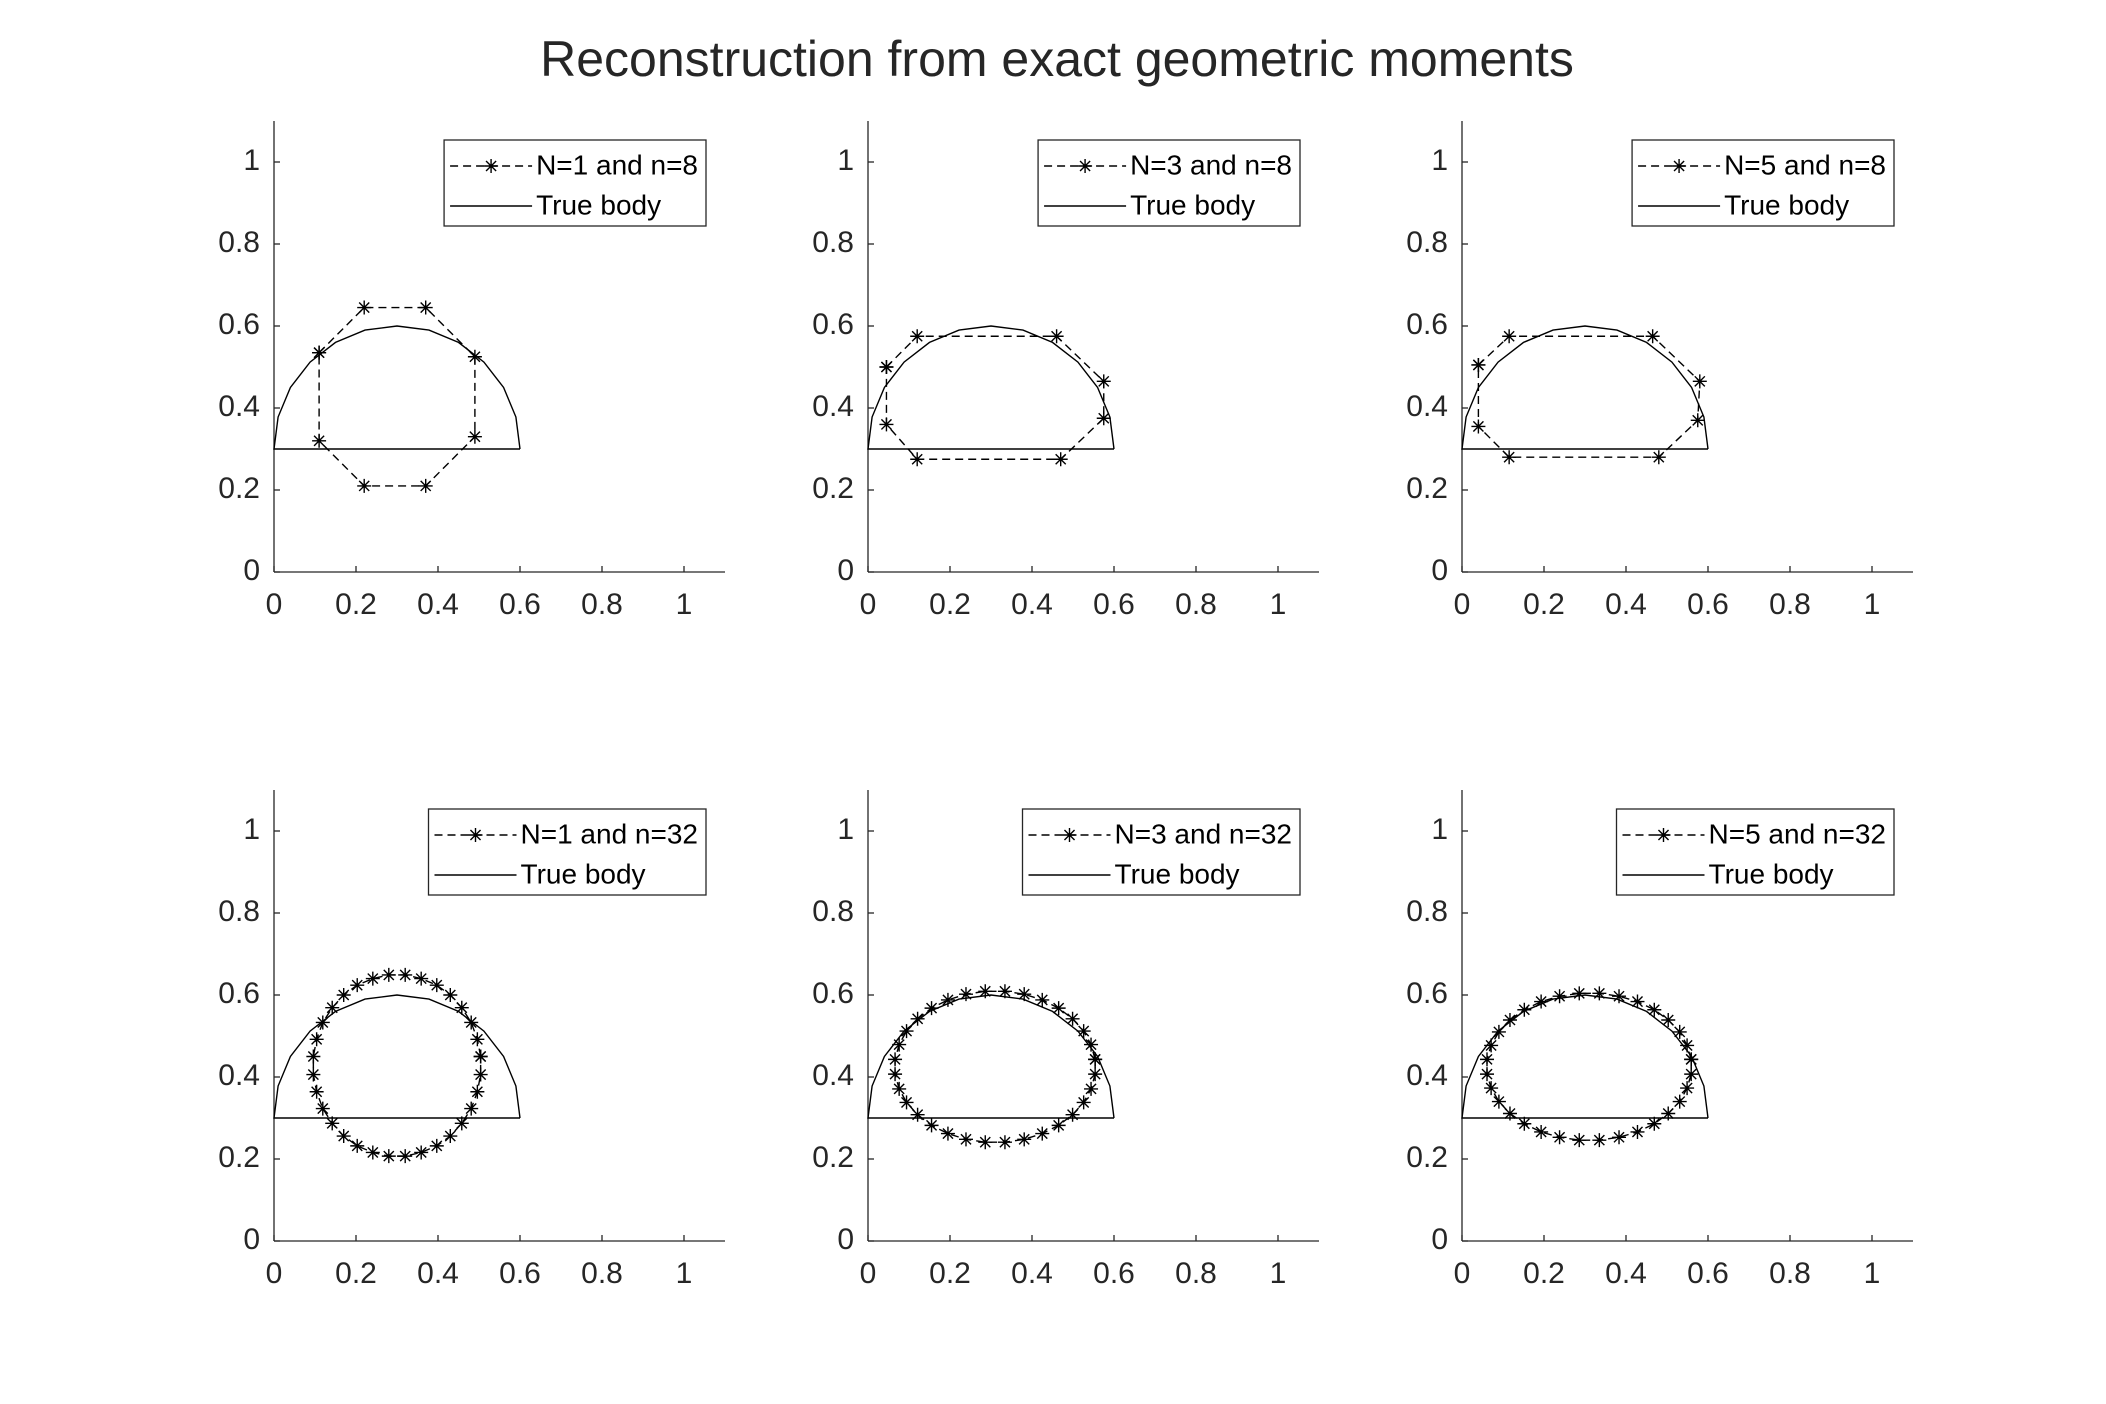 Image resolution: width=2106 pixels, height=1404 pixels. Describe the element at coordinates (1755, 852) in the screenshot. I see `legend: N=5 and n=32 True body` at that location.